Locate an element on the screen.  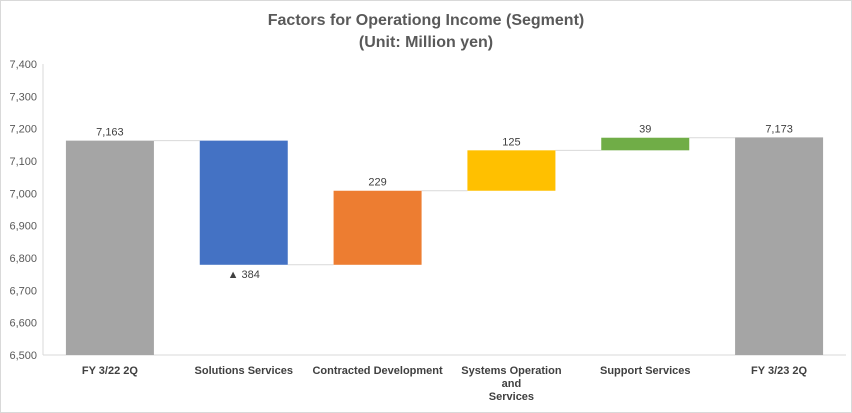
x-category-label: Contracted Development is located at coordinates (377, 371).